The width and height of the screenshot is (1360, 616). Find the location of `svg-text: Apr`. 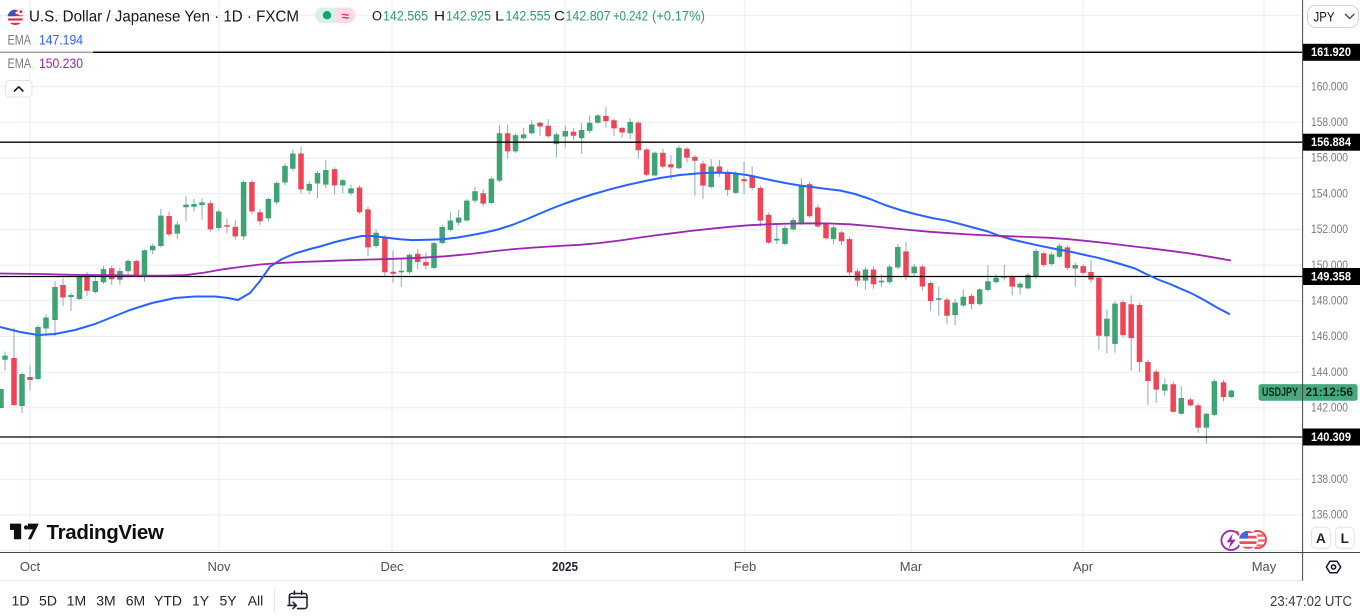

svg-text: Apr is located at coordinates (1083, 566).